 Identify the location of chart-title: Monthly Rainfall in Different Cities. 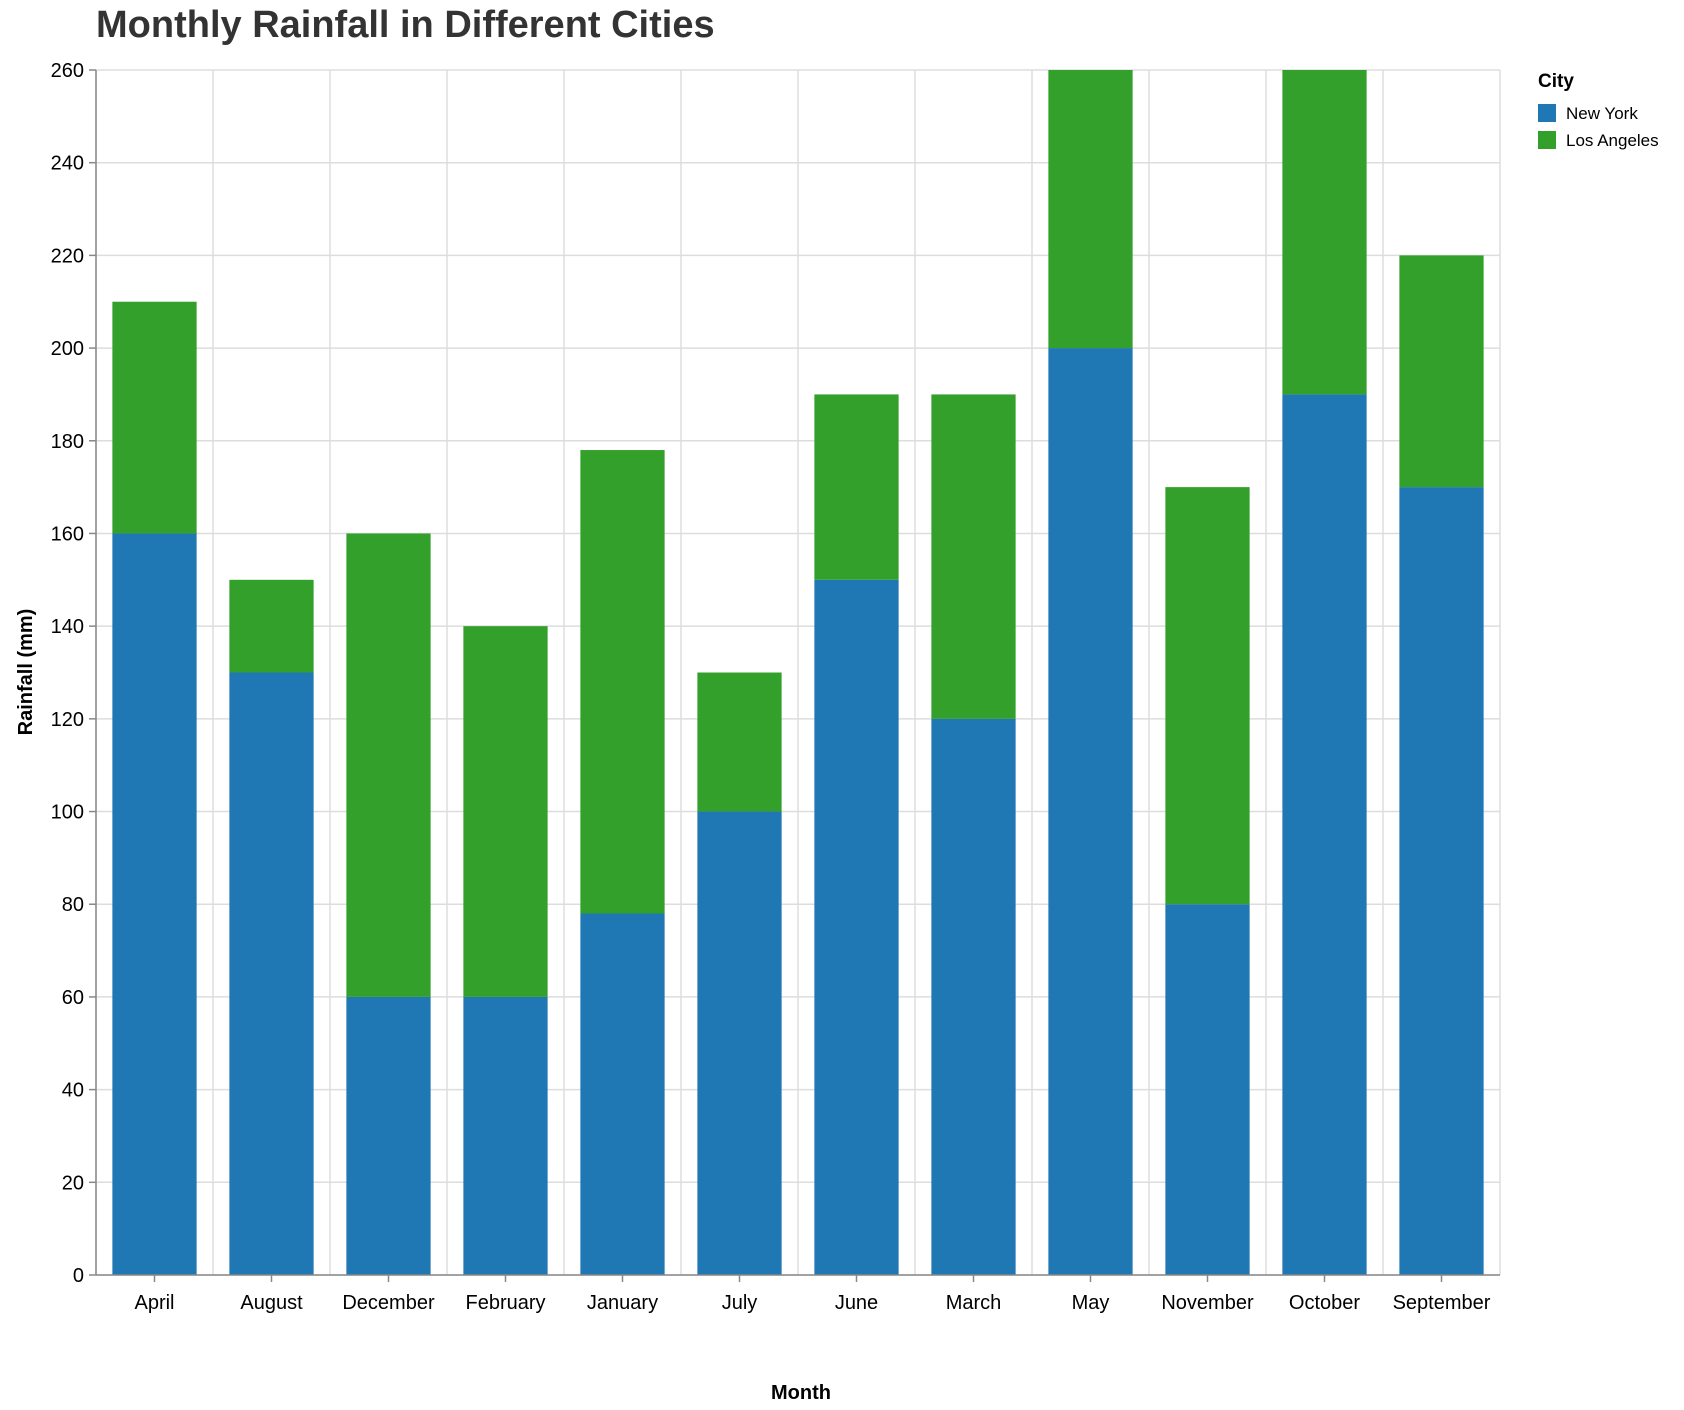
(405, 25).